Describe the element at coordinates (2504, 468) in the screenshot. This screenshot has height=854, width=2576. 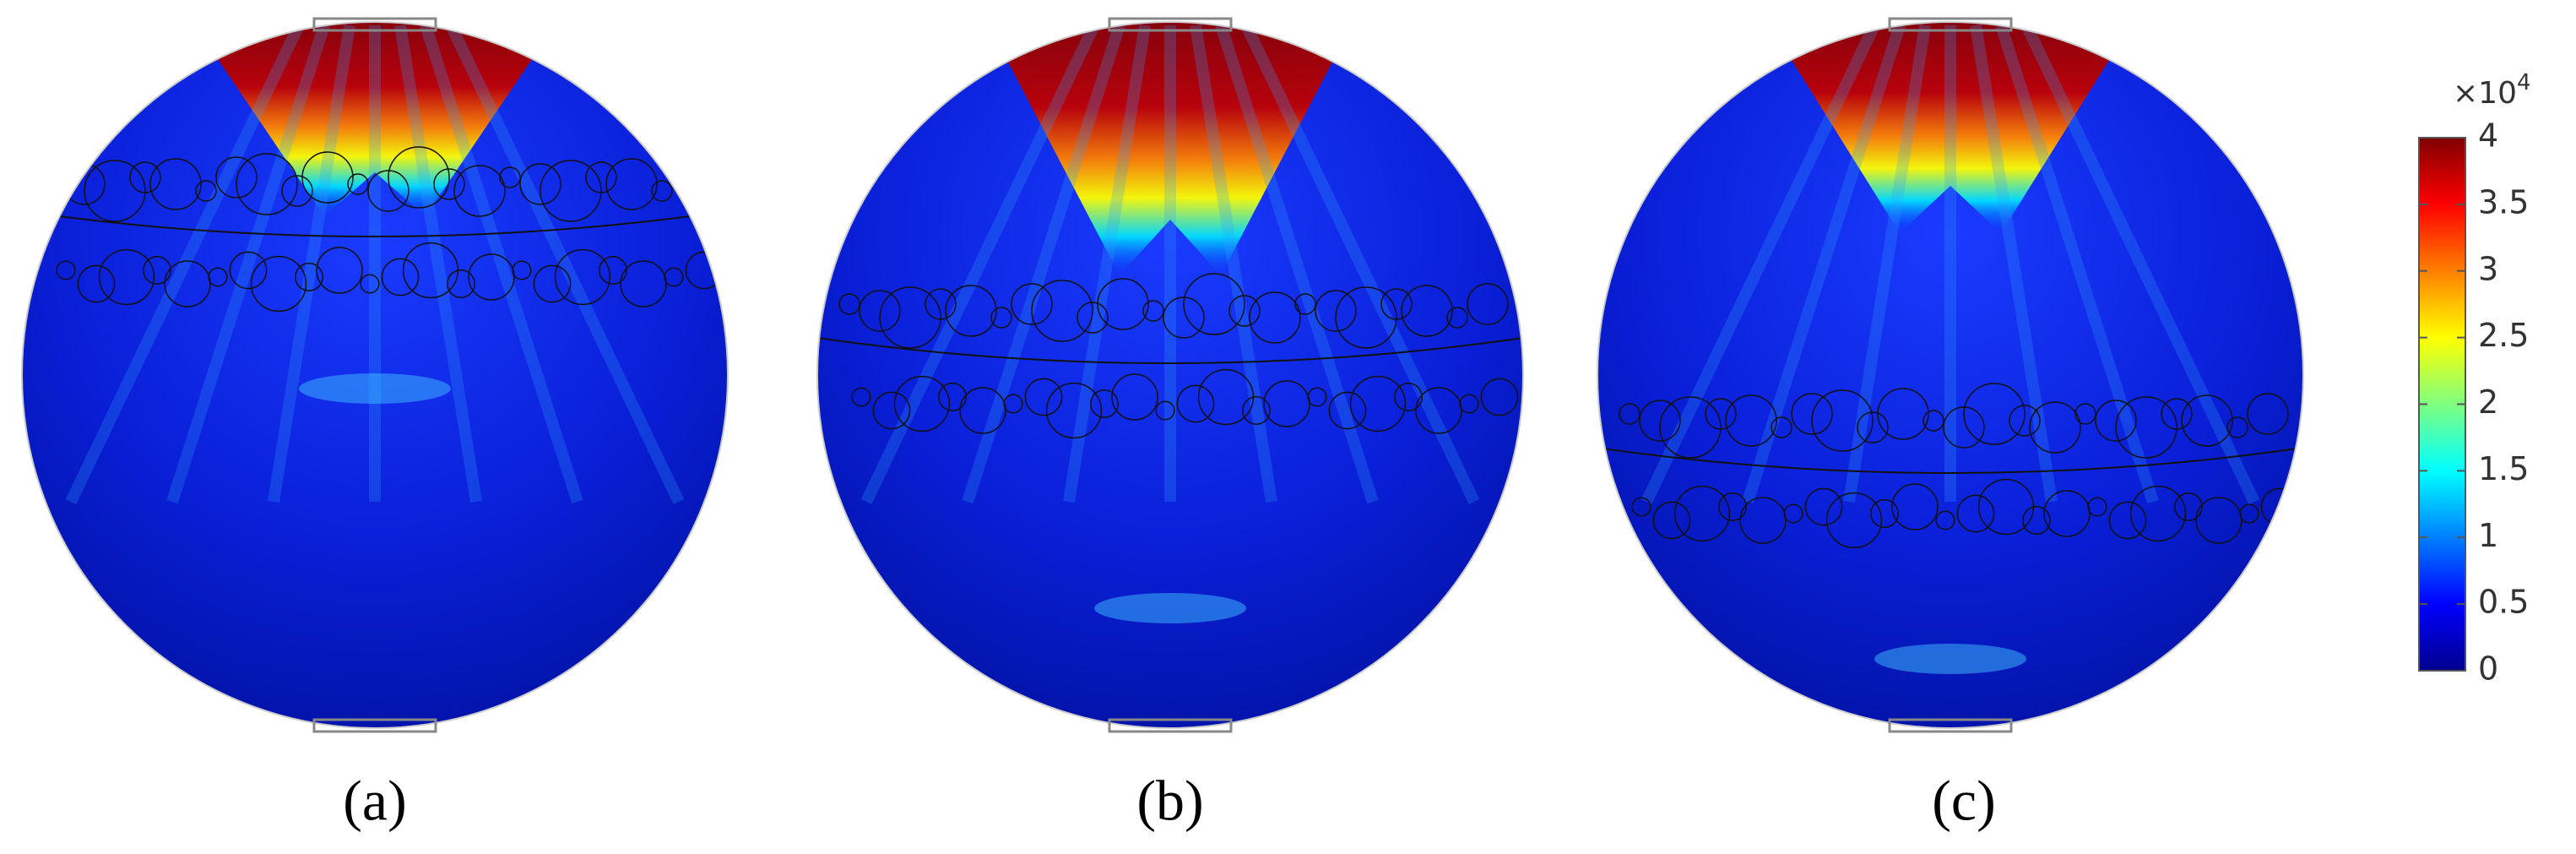
I see `tick-label: 1.5` at that location.